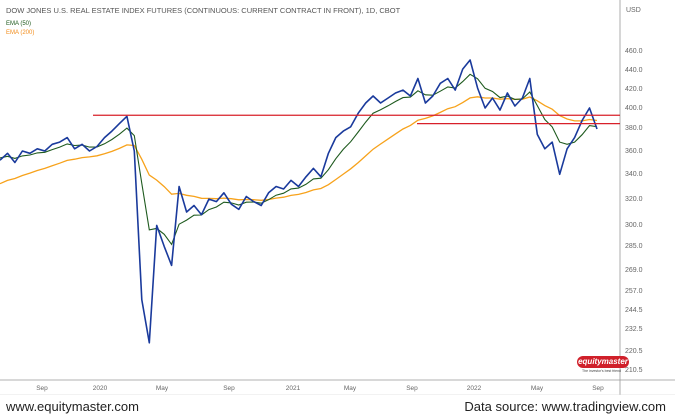 This screenshot has width=675, height=417. Describe the element at coordinates (634, 151) in the screenshot. I see `y-tick-label: 360.0` at that location.